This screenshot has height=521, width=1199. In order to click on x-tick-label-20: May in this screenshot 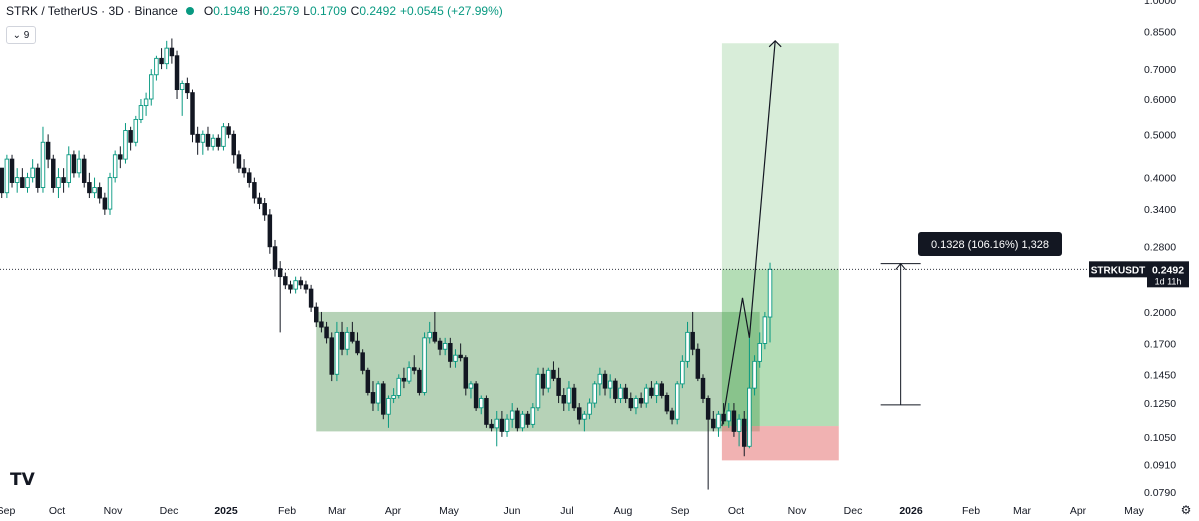, I will do `click(1134, 511)`.